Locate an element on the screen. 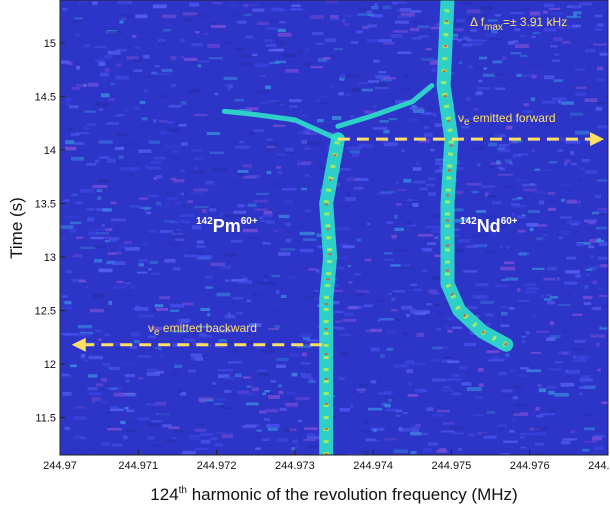 This screenshot has height=512, width=610. delta-f-annotation: Δ fmax=± 3.91 kHz is located at coordinates (518, 24).